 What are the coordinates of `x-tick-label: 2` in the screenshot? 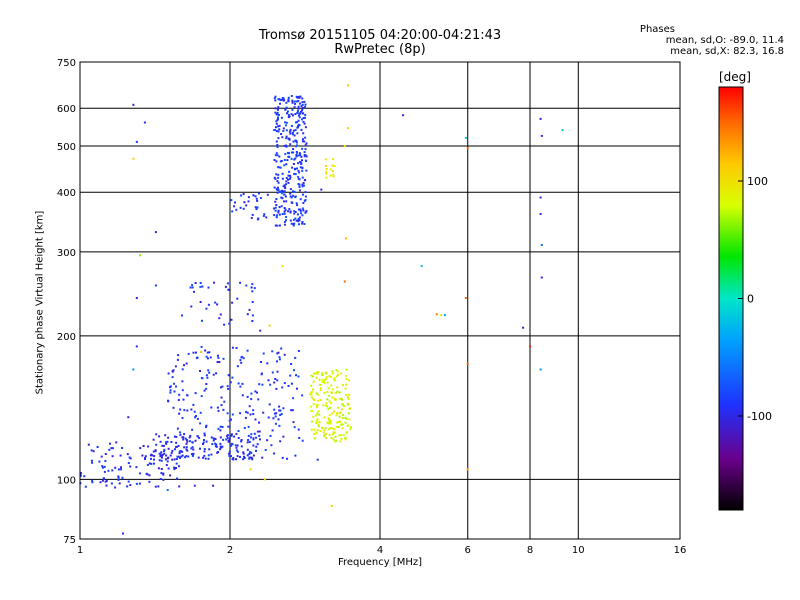 It's located at (230, 550).